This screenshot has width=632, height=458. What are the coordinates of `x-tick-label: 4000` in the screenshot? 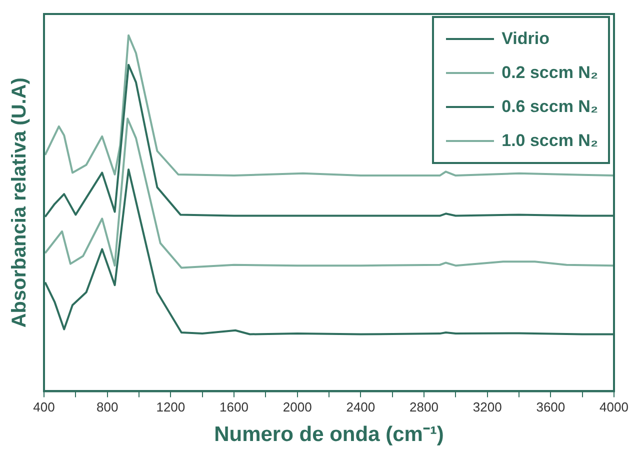 It's located at (614, 407).